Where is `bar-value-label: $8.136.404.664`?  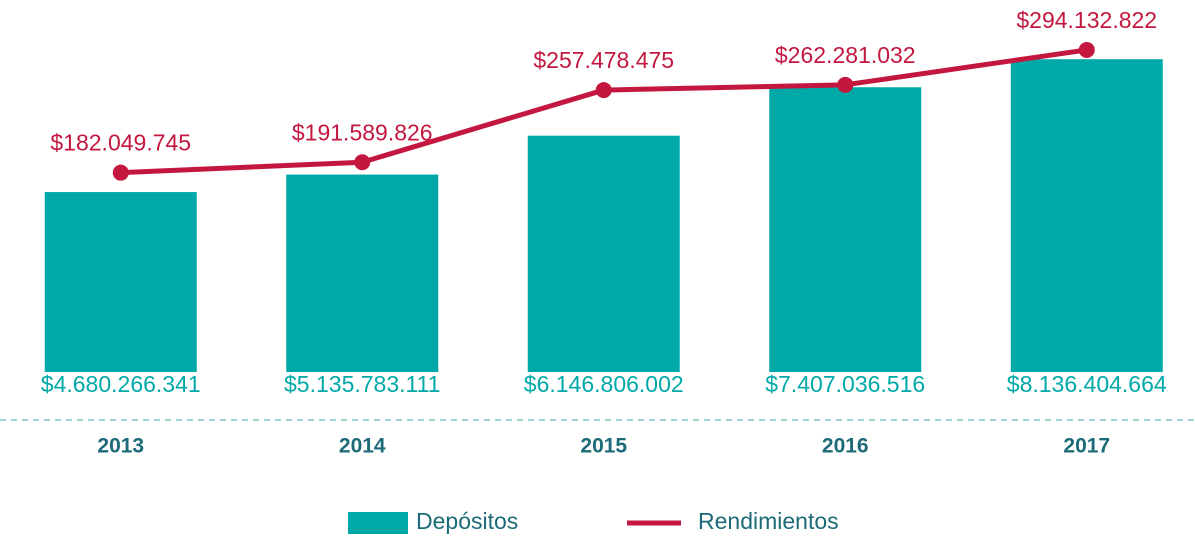
bar-value-label: $8.136.404.664 is located at coordinates (1087, 384).